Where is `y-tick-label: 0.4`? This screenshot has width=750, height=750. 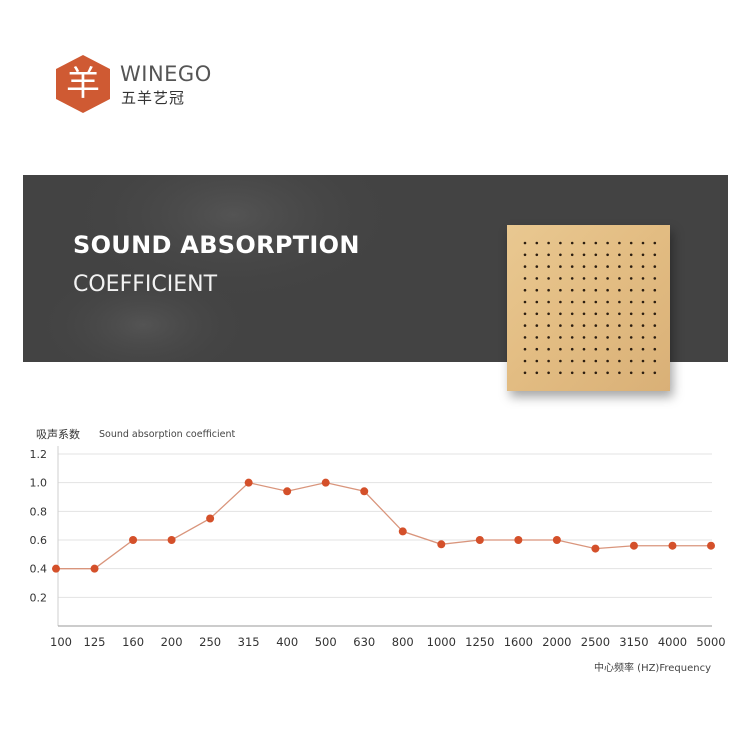
y-tick-label: 0.4 is located at coordinates (39, 569).